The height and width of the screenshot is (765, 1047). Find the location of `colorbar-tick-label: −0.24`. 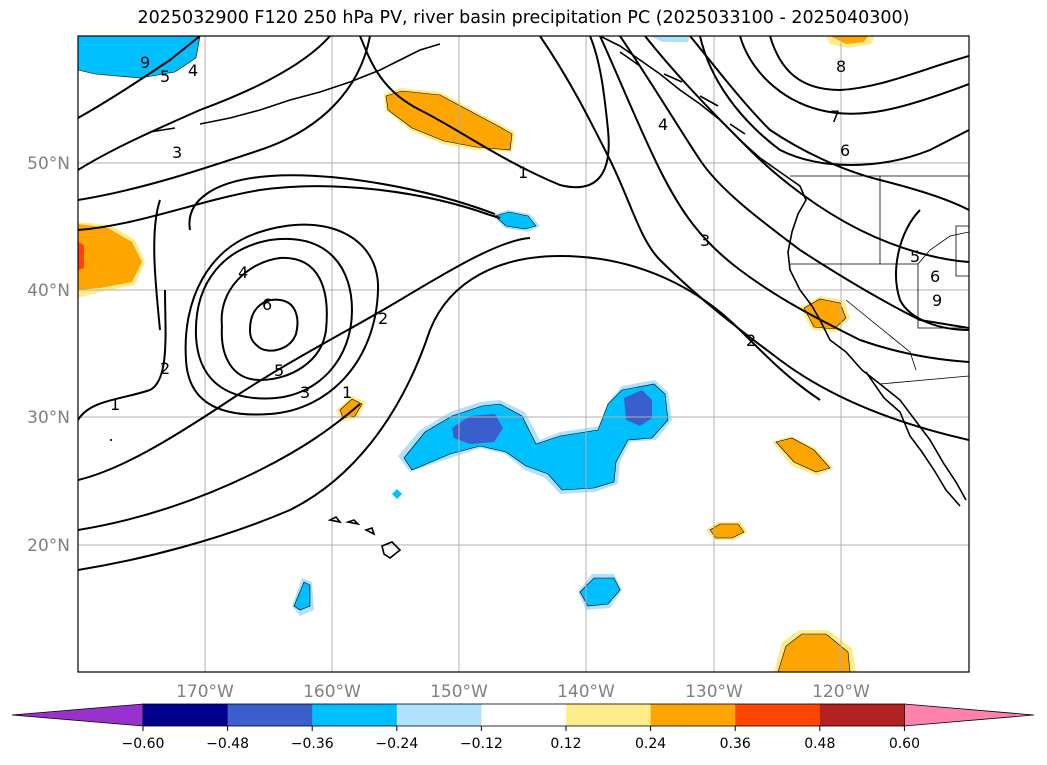

colorbar-tick-label: −0.24 is located at coordinates (396, 744).